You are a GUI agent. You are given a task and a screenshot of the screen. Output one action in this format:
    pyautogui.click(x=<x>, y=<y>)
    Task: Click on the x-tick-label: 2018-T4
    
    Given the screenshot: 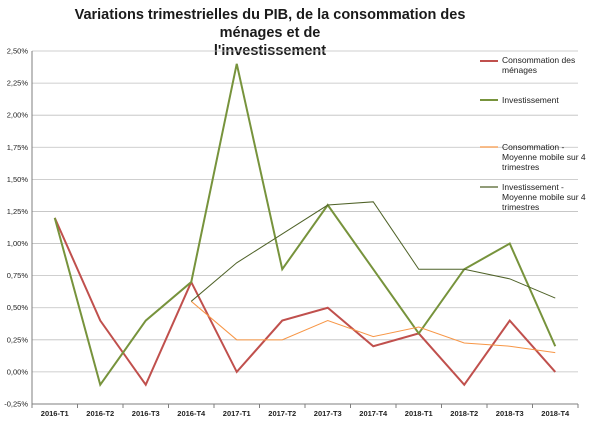 What is the action you would take?
    pyautogui.click(x=555, y=413)
    